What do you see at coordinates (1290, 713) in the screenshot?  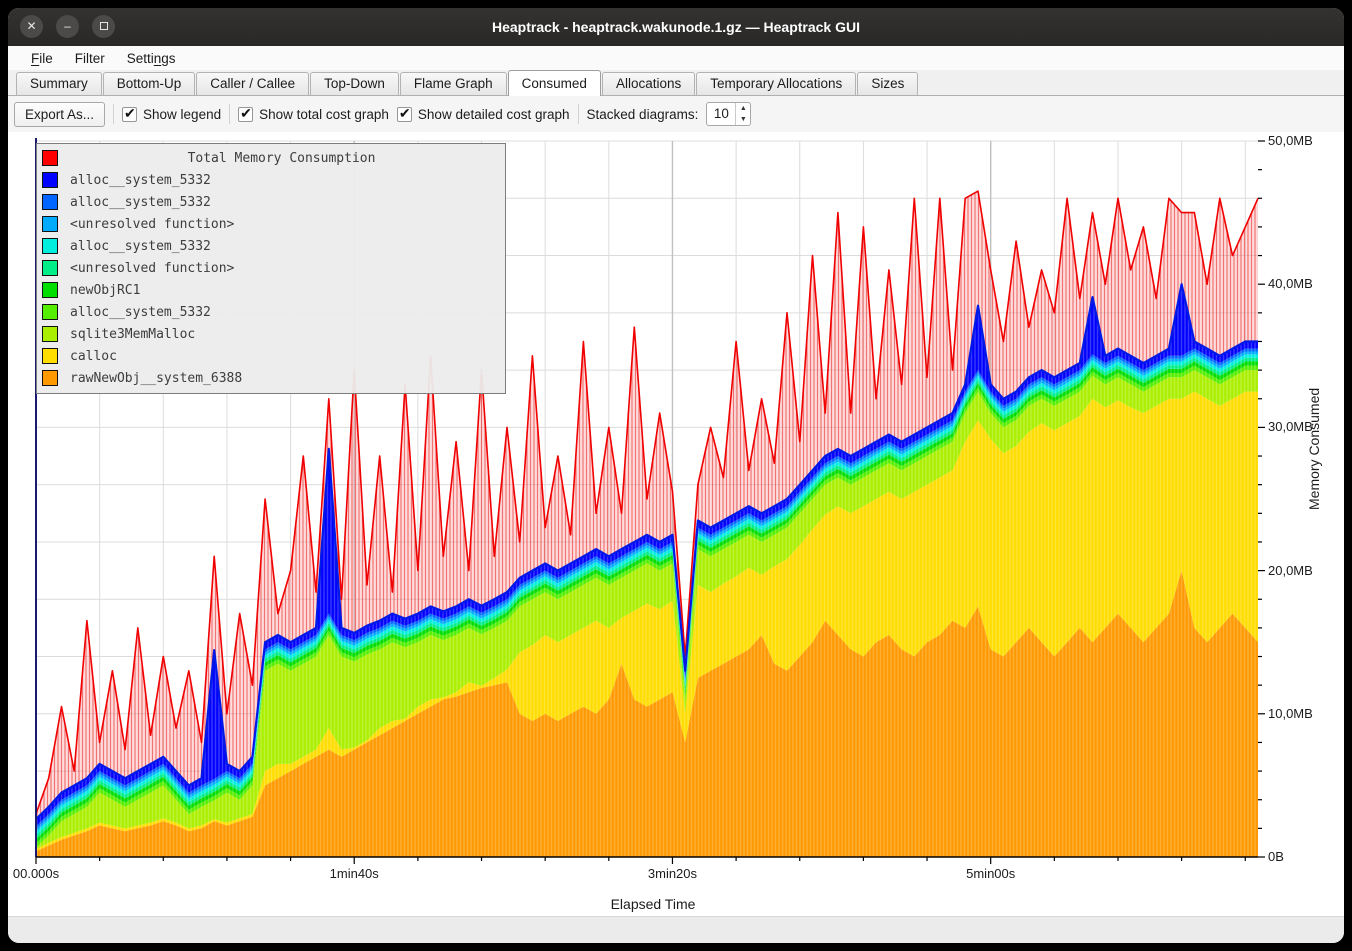 I see `y-tick-label: 10,0MB` at bounding box center [1290, 713].